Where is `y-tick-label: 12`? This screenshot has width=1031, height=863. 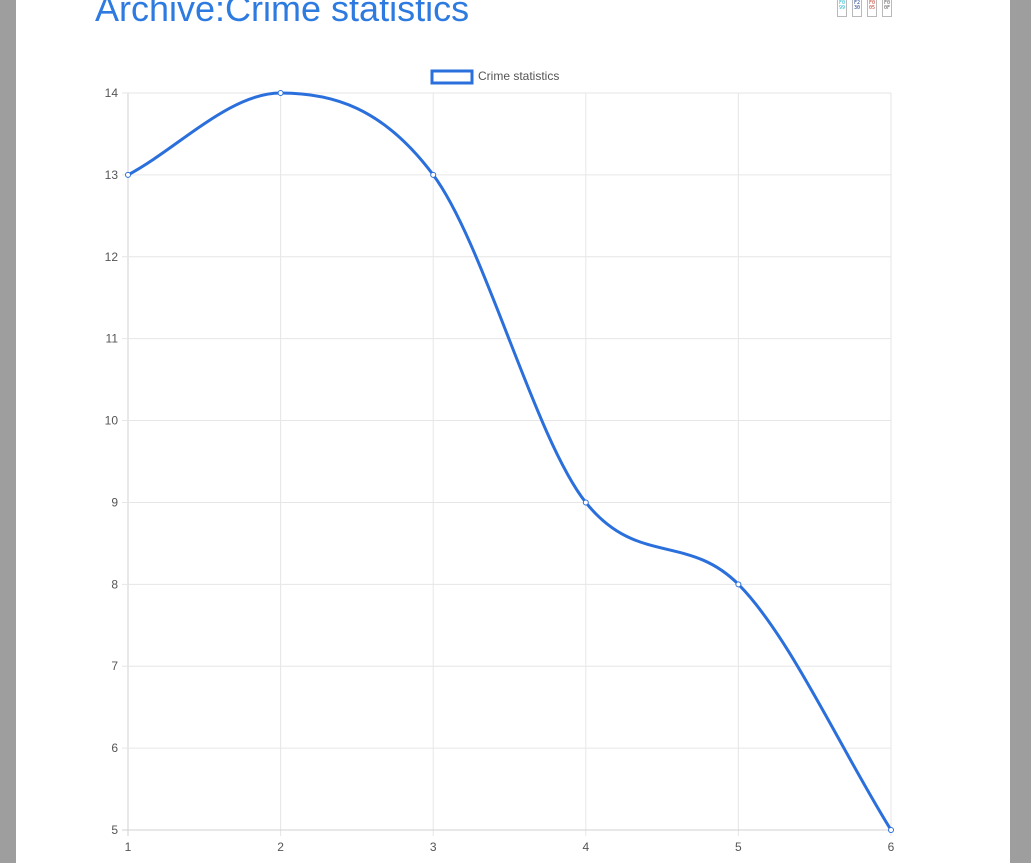 y-tick-label: 12 is located at coordinates (112, 257).